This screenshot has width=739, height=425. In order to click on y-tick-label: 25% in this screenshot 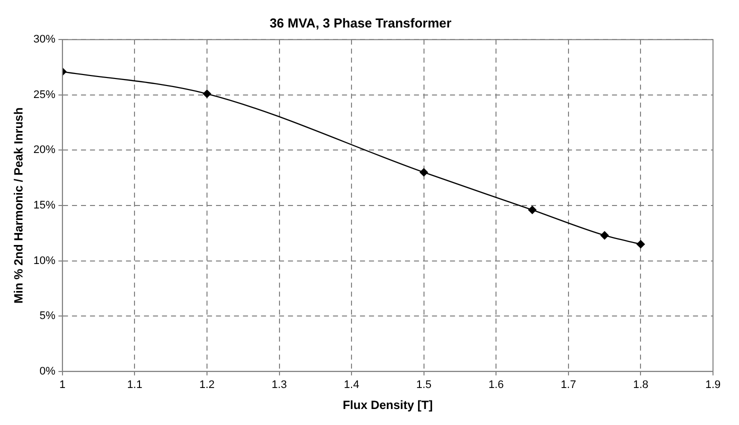, I will do `click(44, 94)`.